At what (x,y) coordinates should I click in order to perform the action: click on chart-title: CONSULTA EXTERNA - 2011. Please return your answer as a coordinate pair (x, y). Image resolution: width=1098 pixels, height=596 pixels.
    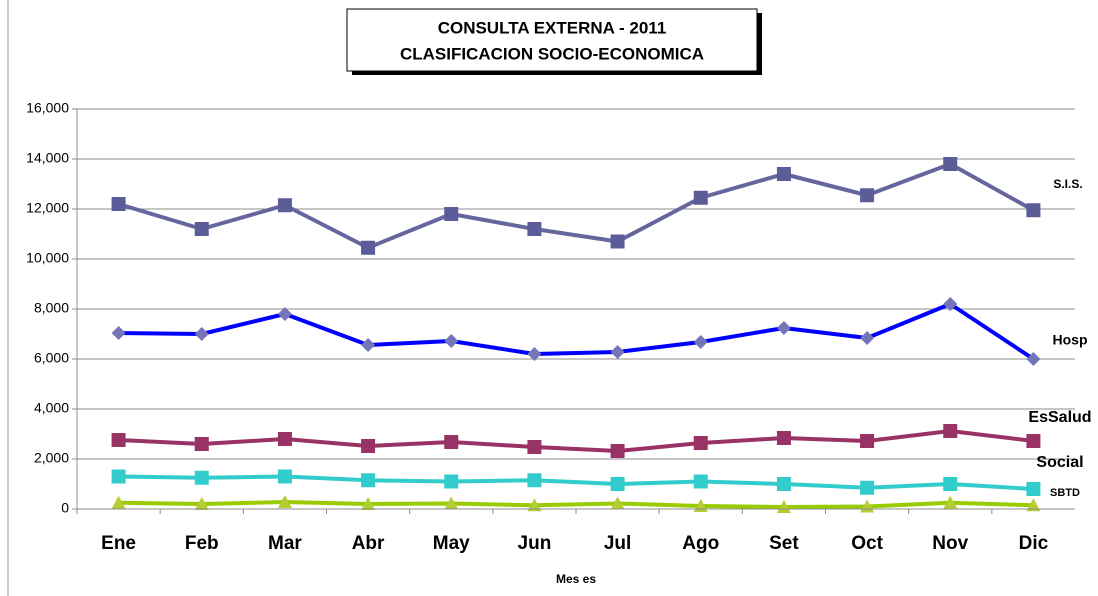
    Looking at the image, I should click on (552, 27).